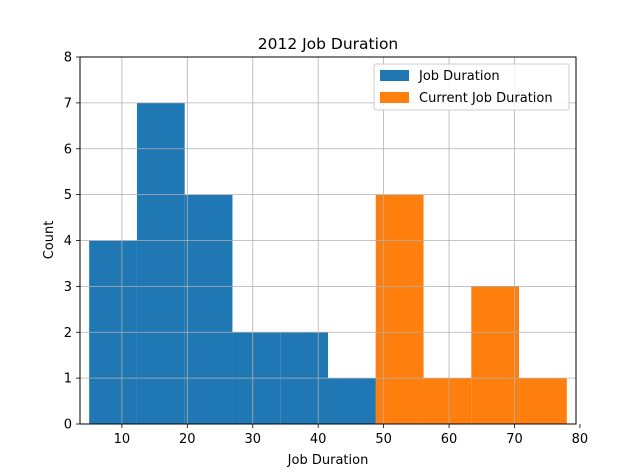 The width and height of the screenshot is (640, 476). Describe the element at coordinates (252, 439) in the screenshot. I see `x-tick-label-2: 30` at that location.